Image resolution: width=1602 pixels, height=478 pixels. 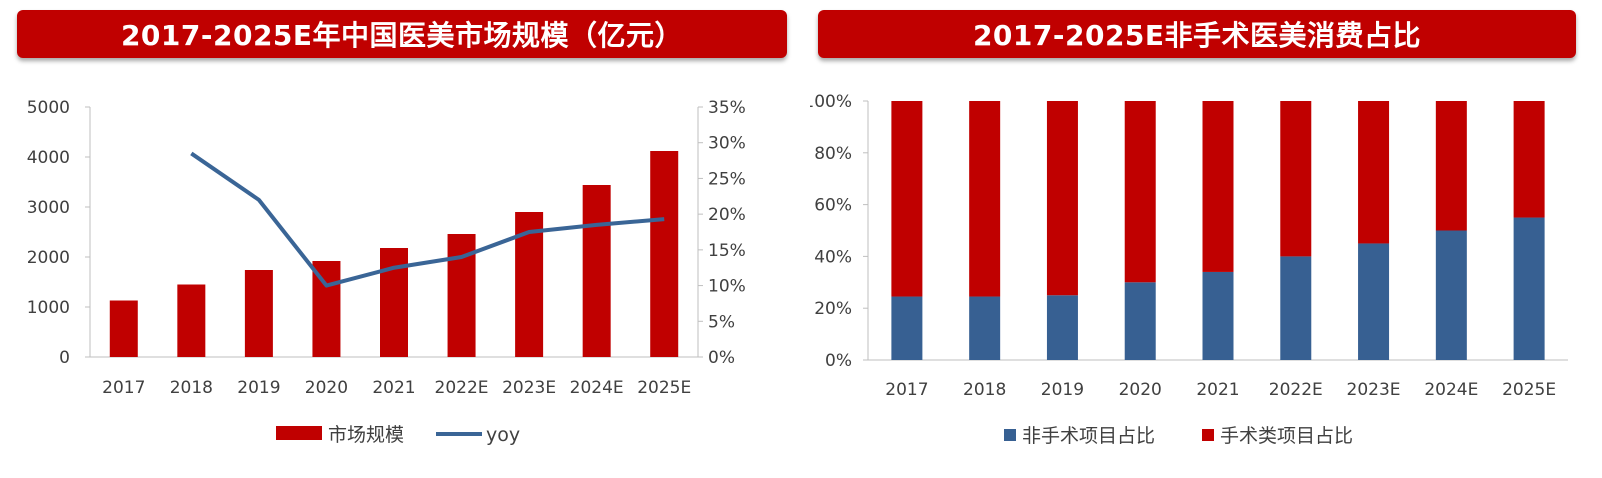 I want to click on legend-swatch-nonsurgical, so click(x=1010, y=435).